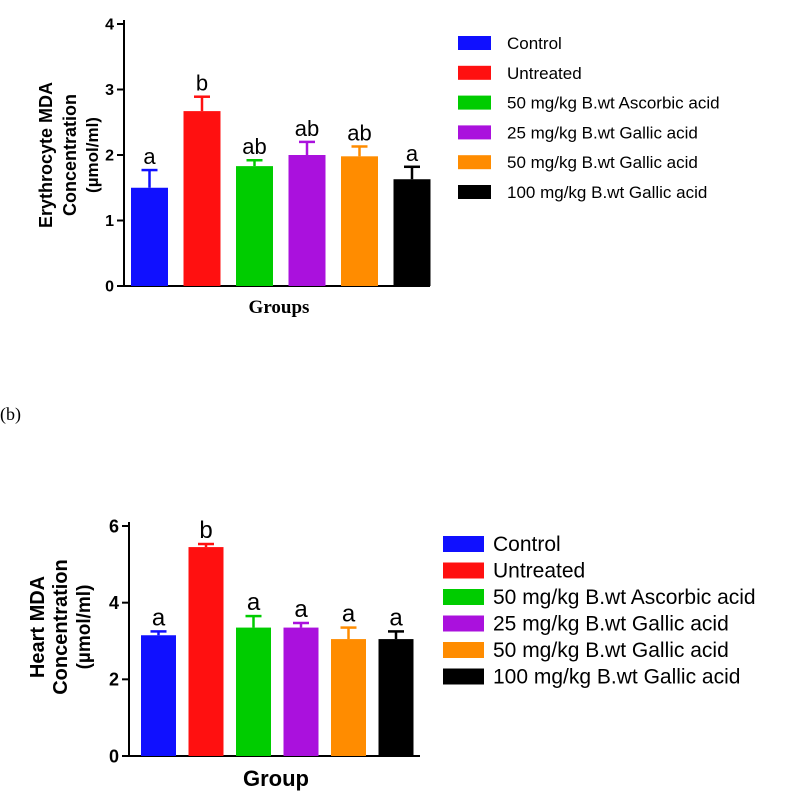 This screenshot has height=800, width=797. Describe the element at coordinates (46, 155) in the screenshot. I see `y-axis-label: Erythrocyte MDA` at that location.